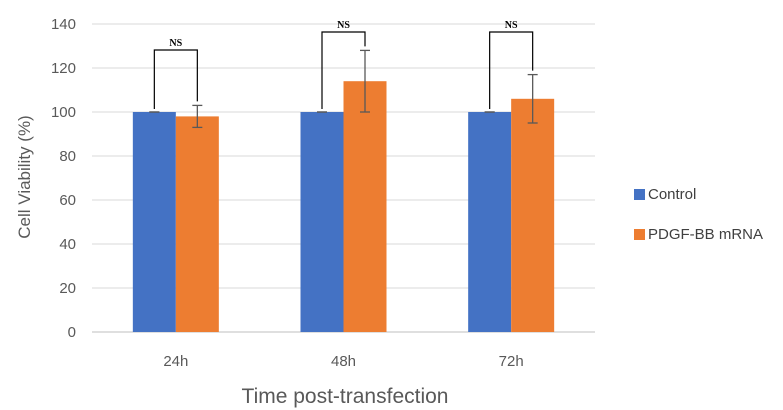  Describe the element at coordinates (511, 361) in the screenshot. I see `x-tick-label: 72h` at that location.